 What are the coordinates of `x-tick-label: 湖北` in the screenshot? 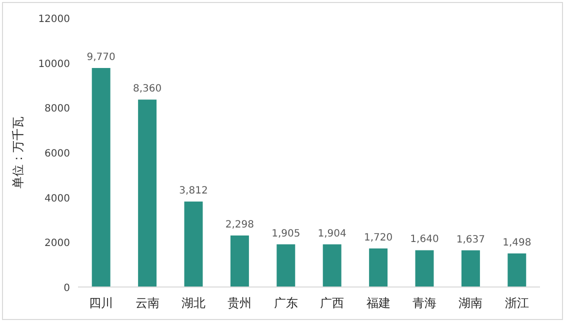 It's located at (194, 303).